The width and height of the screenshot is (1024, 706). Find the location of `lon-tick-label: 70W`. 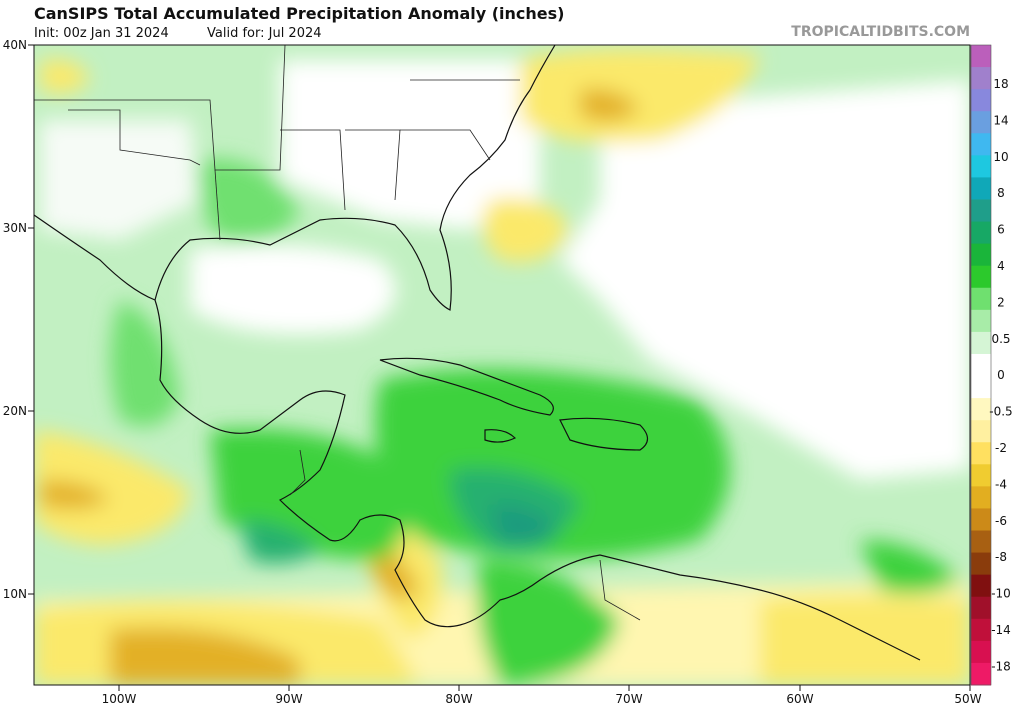

lon-tick-label: 70W is located at coordinates (628, 699).